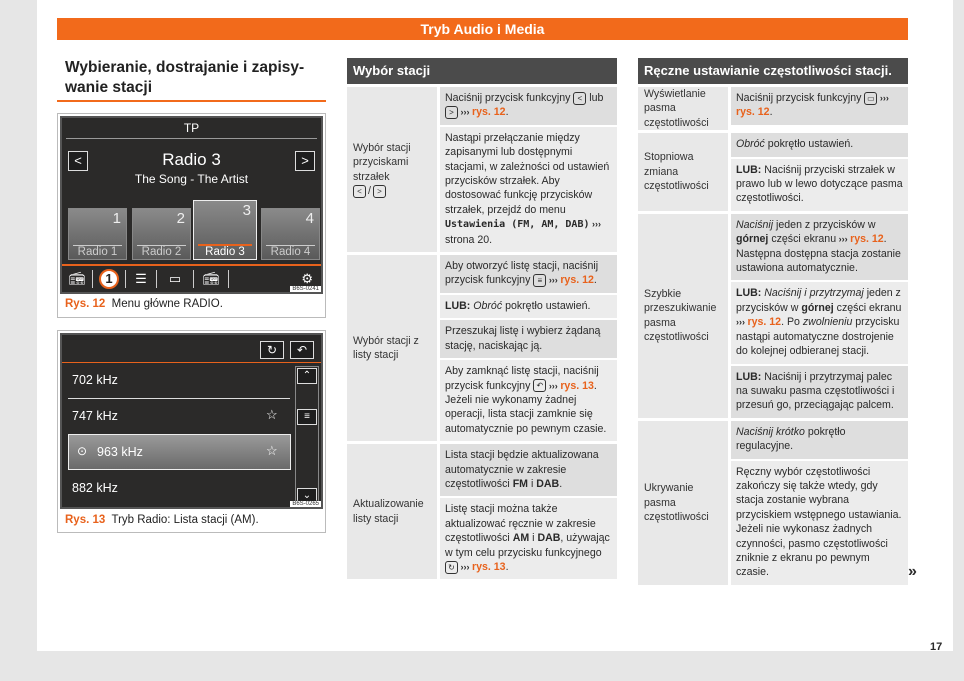  I want to click on list-item: 702 kHz, so click(95, 380).